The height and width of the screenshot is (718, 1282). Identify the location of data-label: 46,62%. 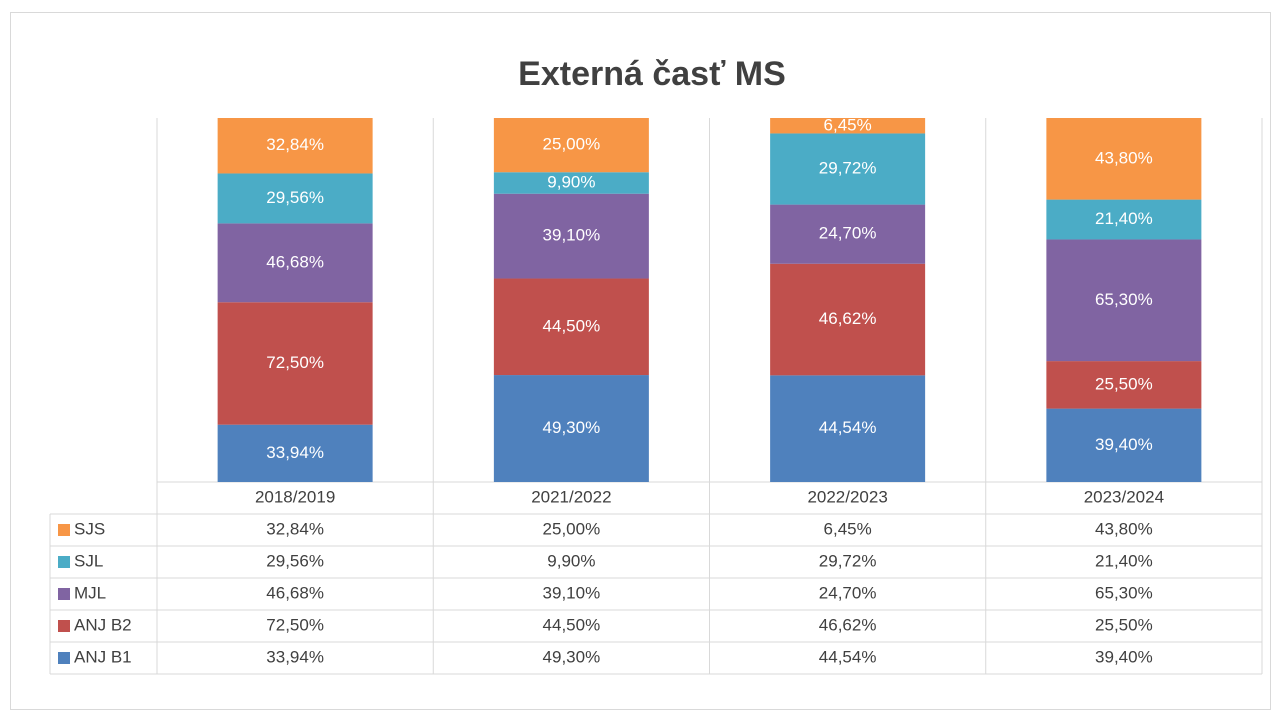
(848, 318).